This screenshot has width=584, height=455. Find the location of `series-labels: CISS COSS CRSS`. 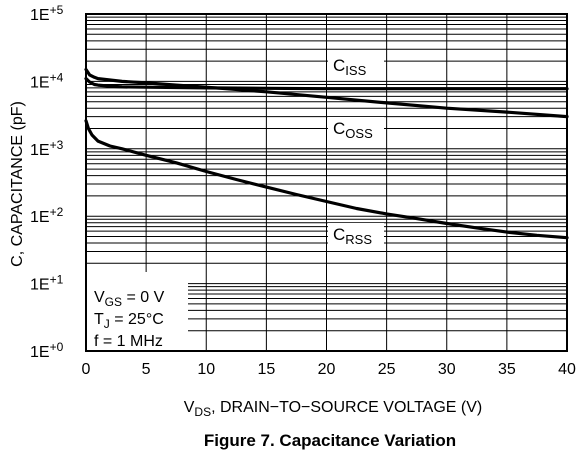

series-labels: CISS COSS CRSS is located at coordinates (356, 150).